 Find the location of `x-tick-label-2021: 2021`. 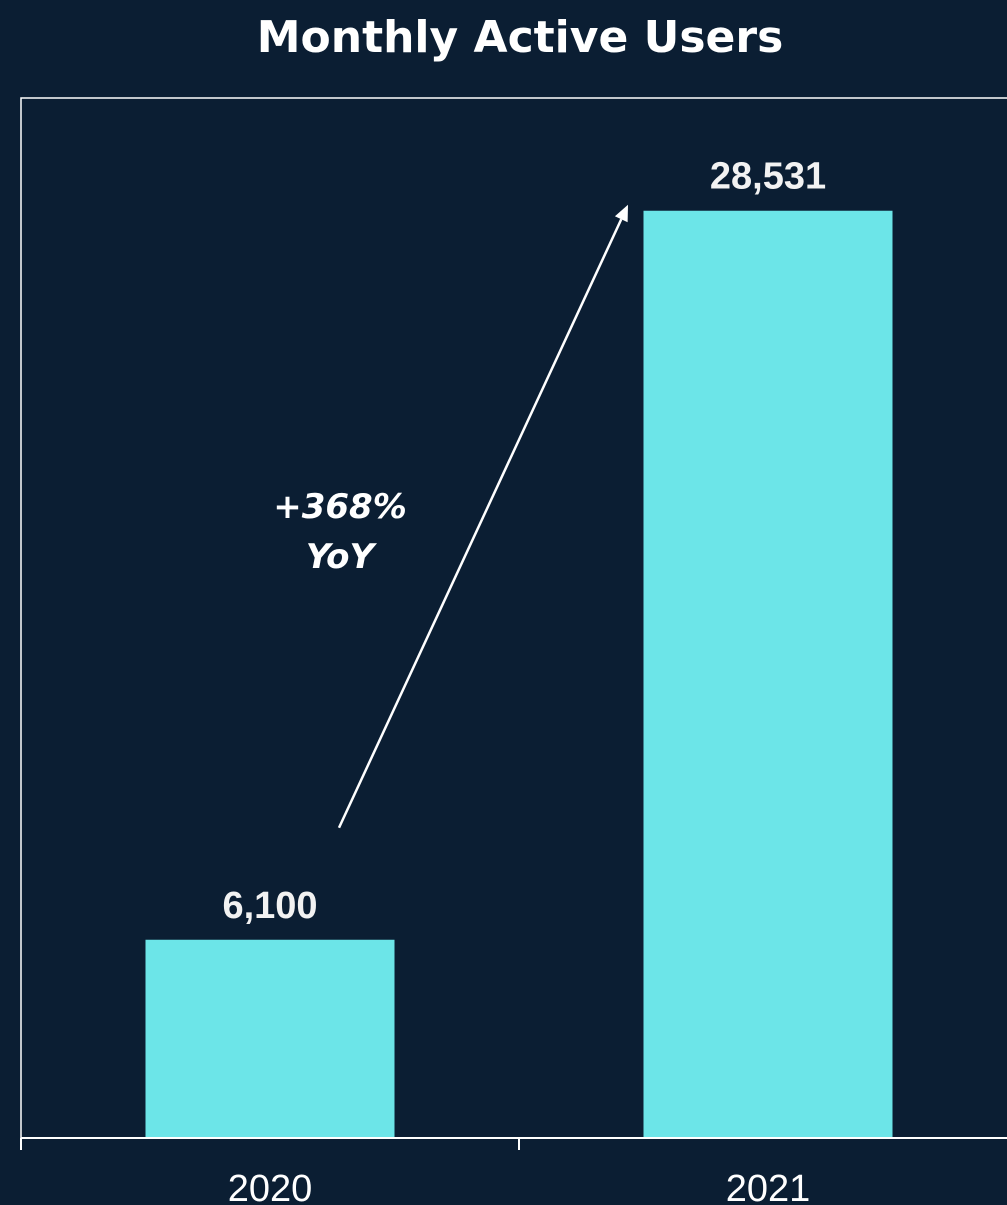

x-tick-label-2021: 2021 is located at coordinates (768, 1186).